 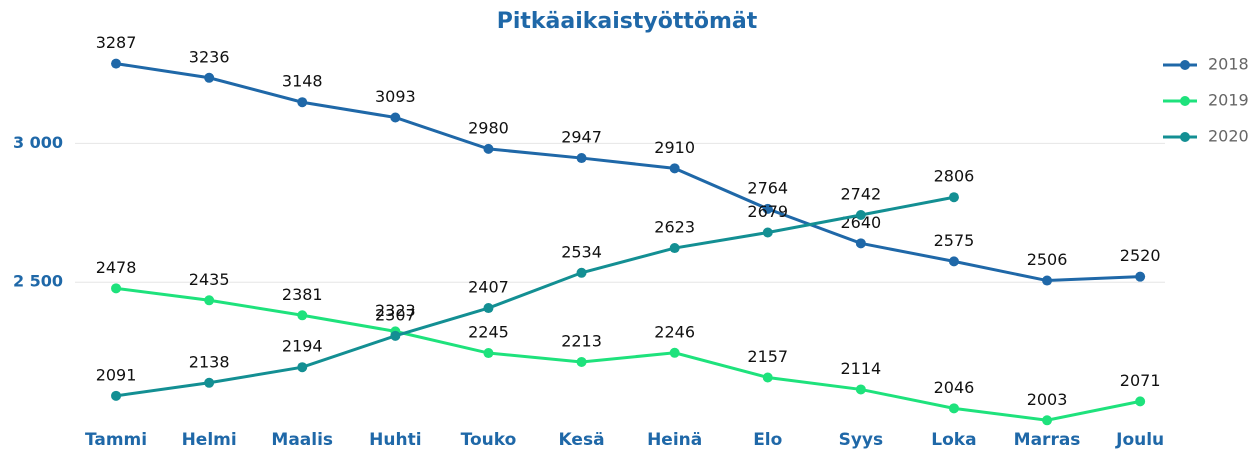 I want to click on data-label: 2381, so click(x=302, y=294).